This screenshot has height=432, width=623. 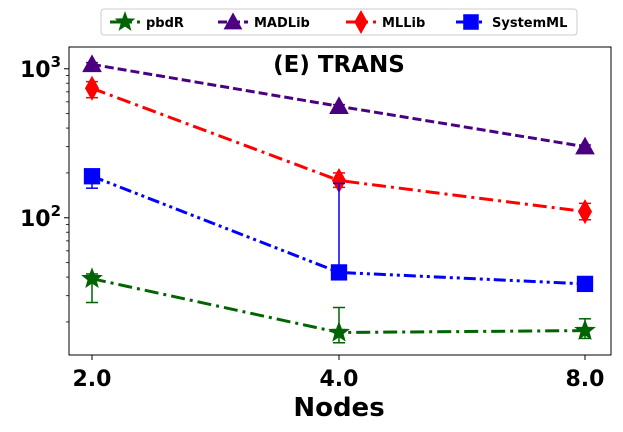 What do you see at coordinates (585, 379) in the screenshot?
I see `x-tick-label: 8.0` at bounding box center [585, 379].